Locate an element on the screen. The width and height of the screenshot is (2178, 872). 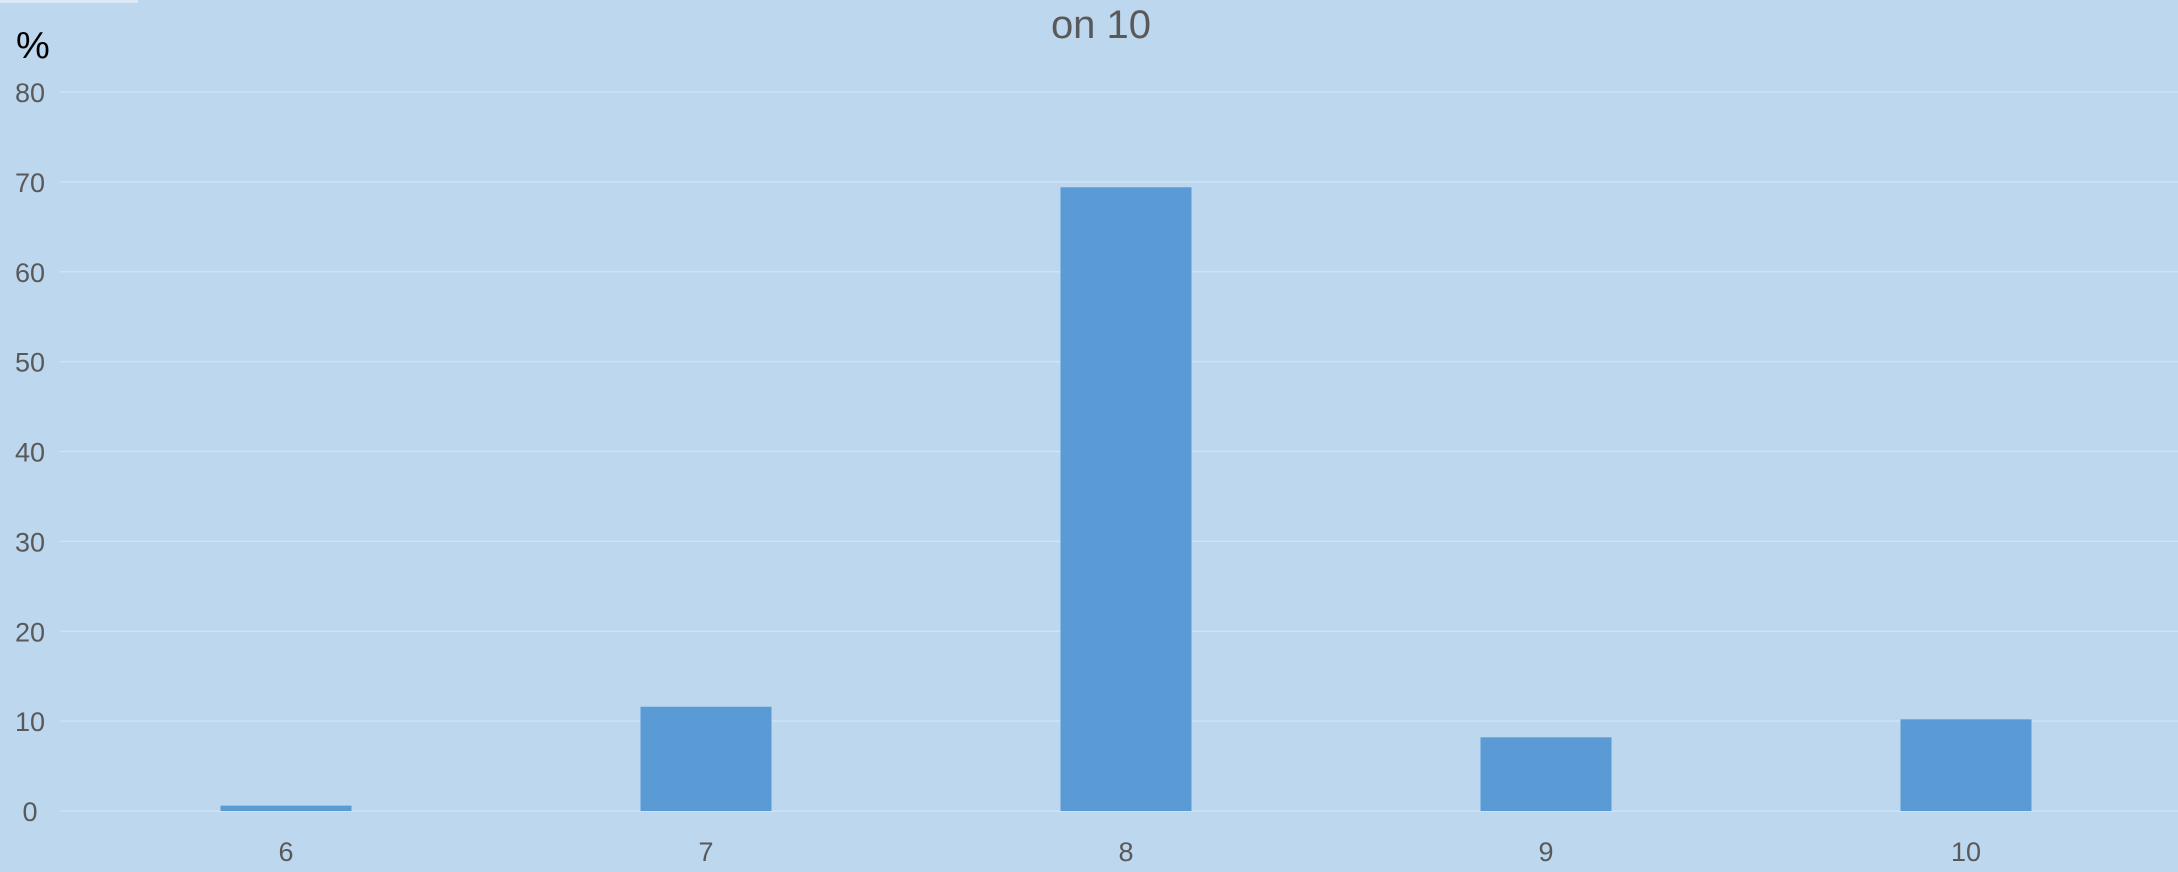
y-tick-label-60: 60 is located at coordinates (30, 273).